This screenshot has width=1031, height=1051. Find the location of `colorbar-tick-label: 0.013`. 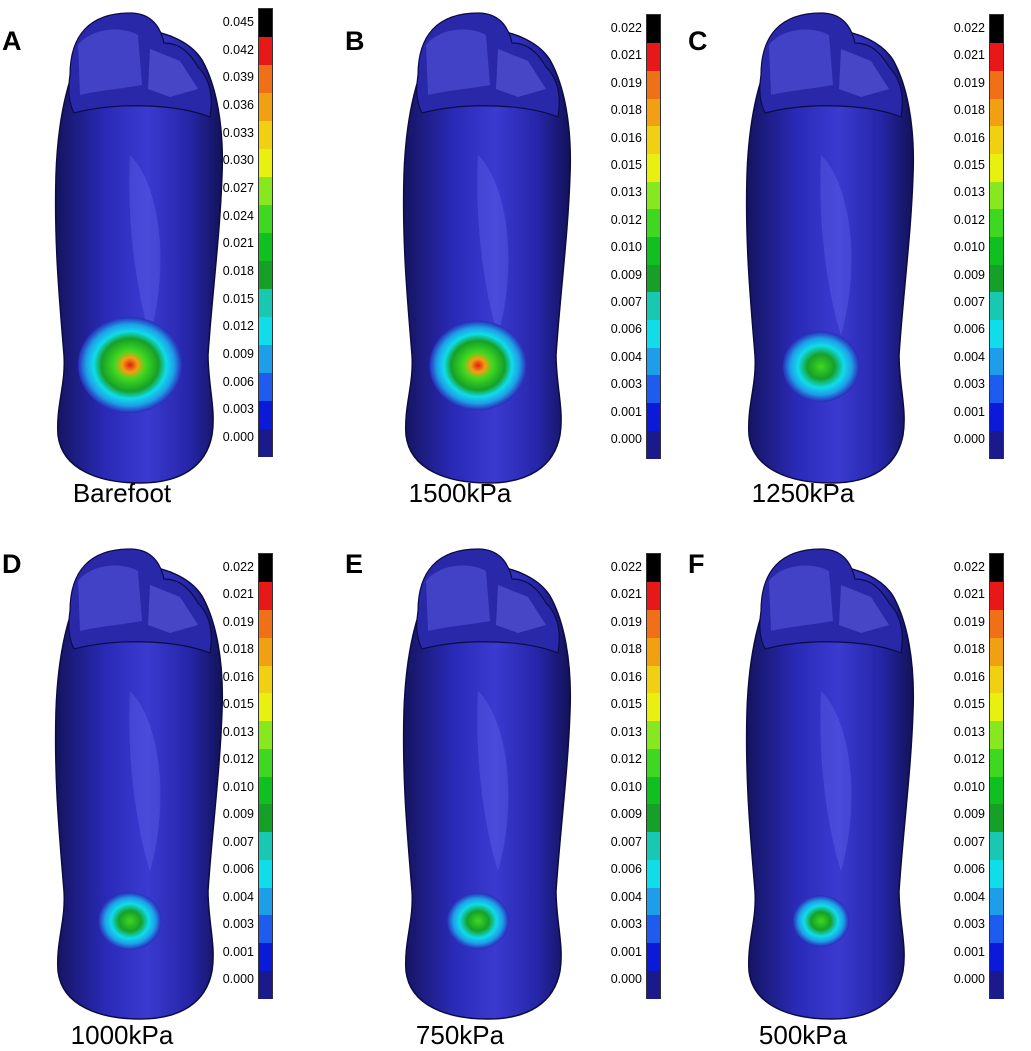

colorbar-tick-label: 0.013 is located at coordinates (238, 731).